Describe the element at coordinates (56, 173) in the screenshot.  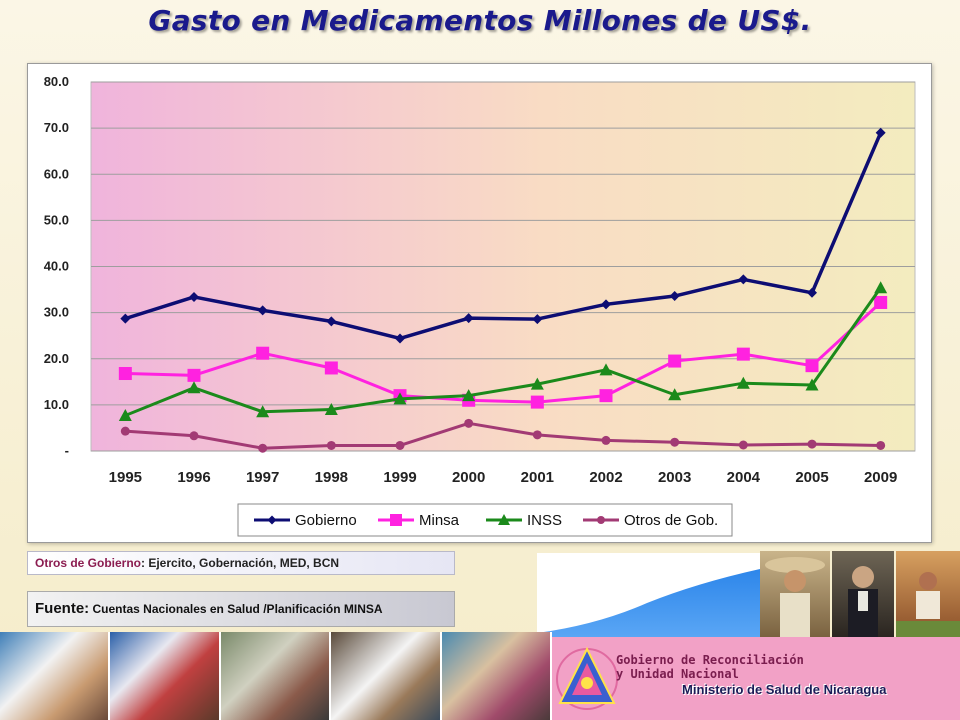
I see `y-tick-label: 60.0` at that location.